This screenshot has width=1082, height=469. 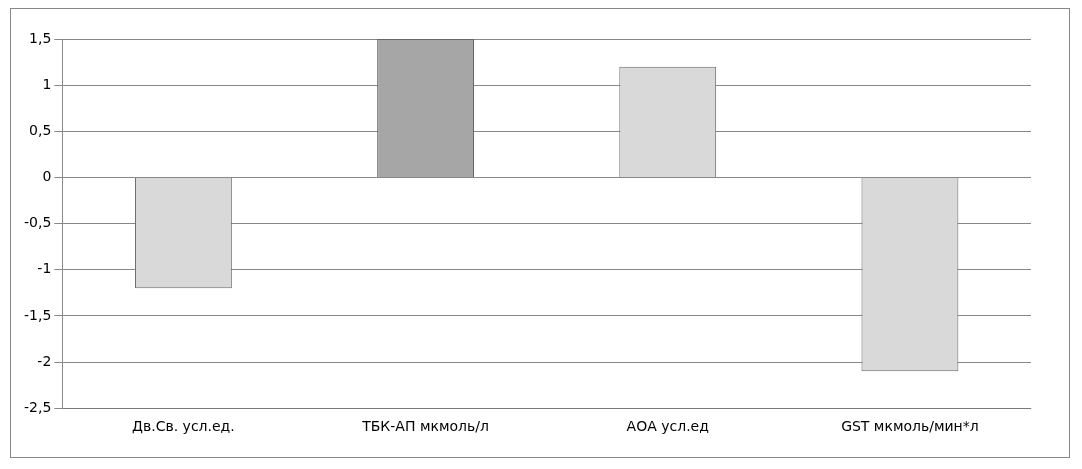 I want to click on y-tick-label: -1, so click(x=44, y=268).